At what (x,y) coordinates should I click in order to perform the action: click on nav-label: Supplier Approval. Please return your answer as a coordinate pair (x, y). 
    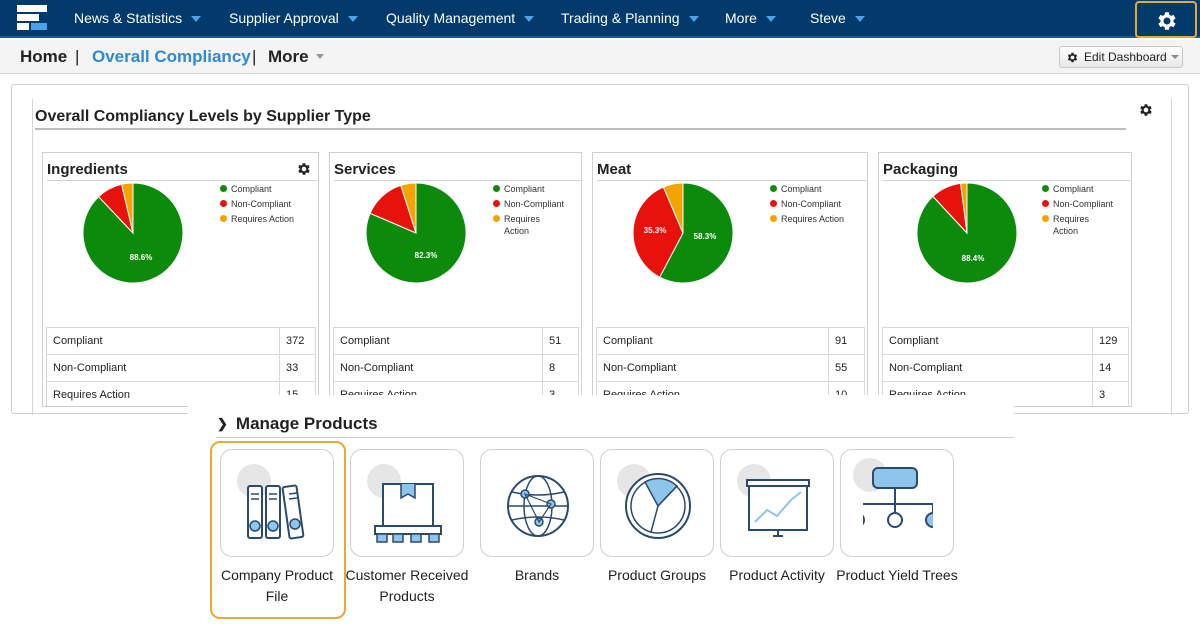
    Looking at the image, I should click on (284, 18).